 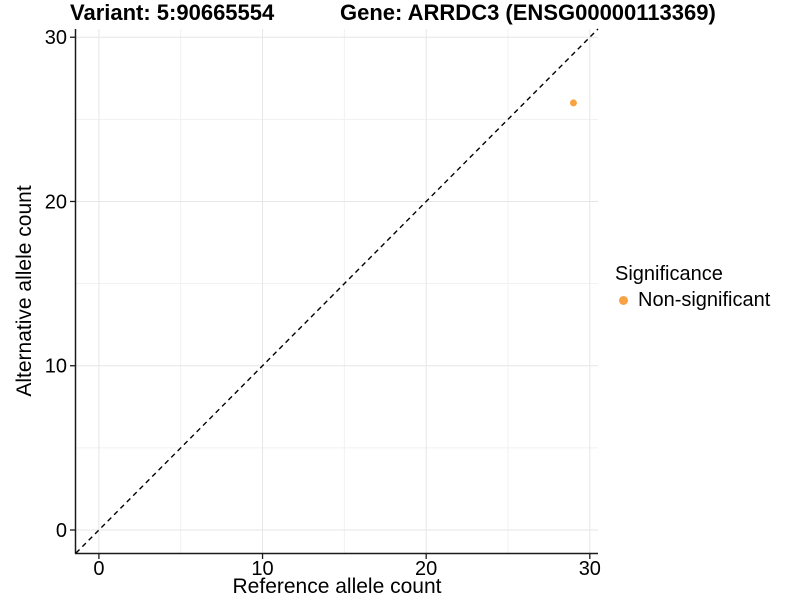 What do you see at coordinates (98, 569) in the screenshot?
I see `x-tick-label: 0` at bounding box center [98, 569].